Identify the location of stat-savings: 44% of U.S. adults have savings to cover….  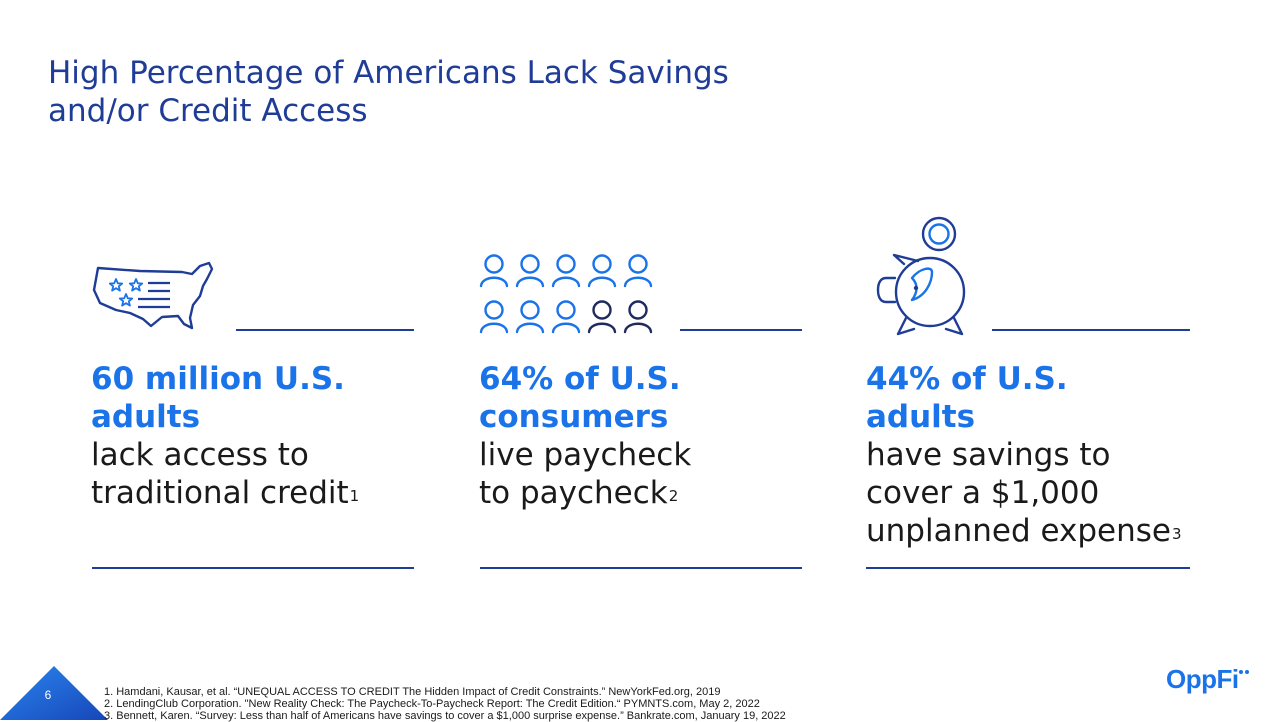
(1036, 457).